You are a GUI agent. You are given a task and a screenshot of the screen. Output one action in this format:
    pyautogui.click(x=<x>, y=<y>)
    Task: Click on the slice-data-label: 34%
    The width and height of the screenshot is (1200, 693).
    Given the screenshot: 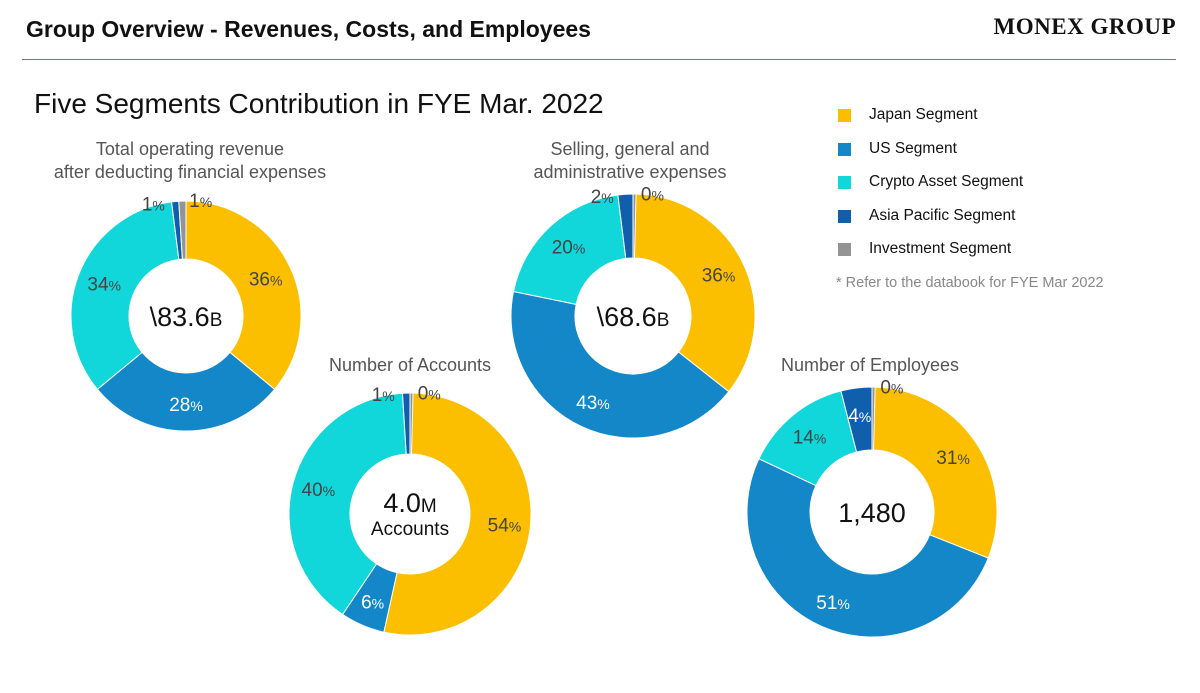 What is the action you would take?
    pyautogui.click(x=104, y=285)
    